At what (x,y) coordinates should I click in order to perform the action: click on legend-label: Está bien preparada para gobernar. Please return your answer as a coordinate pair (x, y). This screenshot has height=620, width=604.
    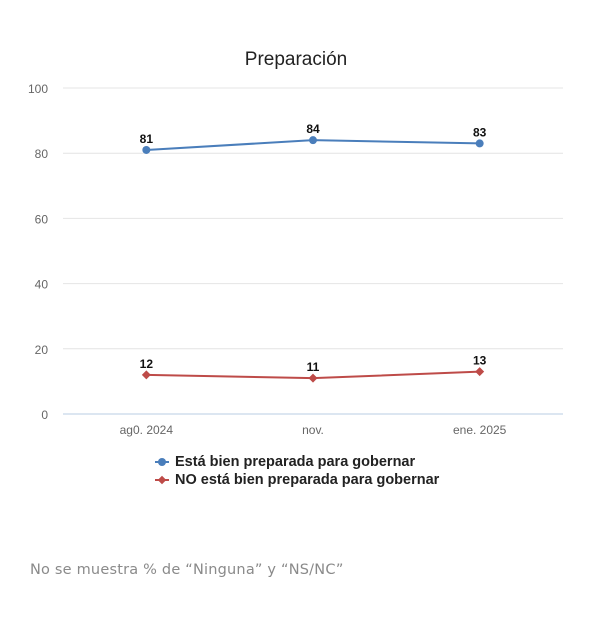
    Looking at the image, I should click on (295, 462).